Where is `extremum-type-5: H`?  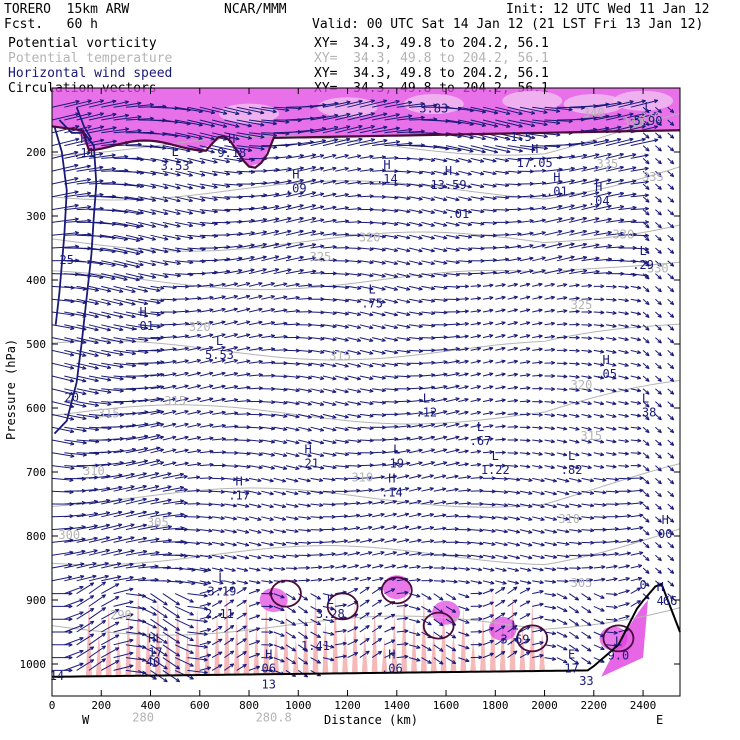
extremum-type-5: H is located at coordinates (448, 171).